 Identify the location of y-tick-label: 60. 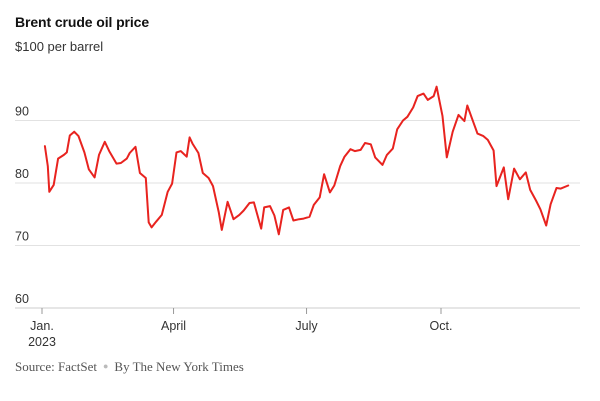
(22, 299).